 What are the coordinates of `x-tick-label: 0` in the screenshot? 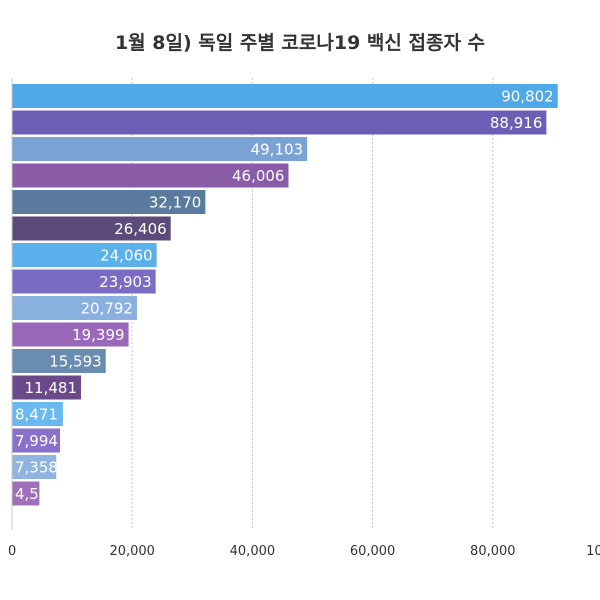 It's located at (12, 551).